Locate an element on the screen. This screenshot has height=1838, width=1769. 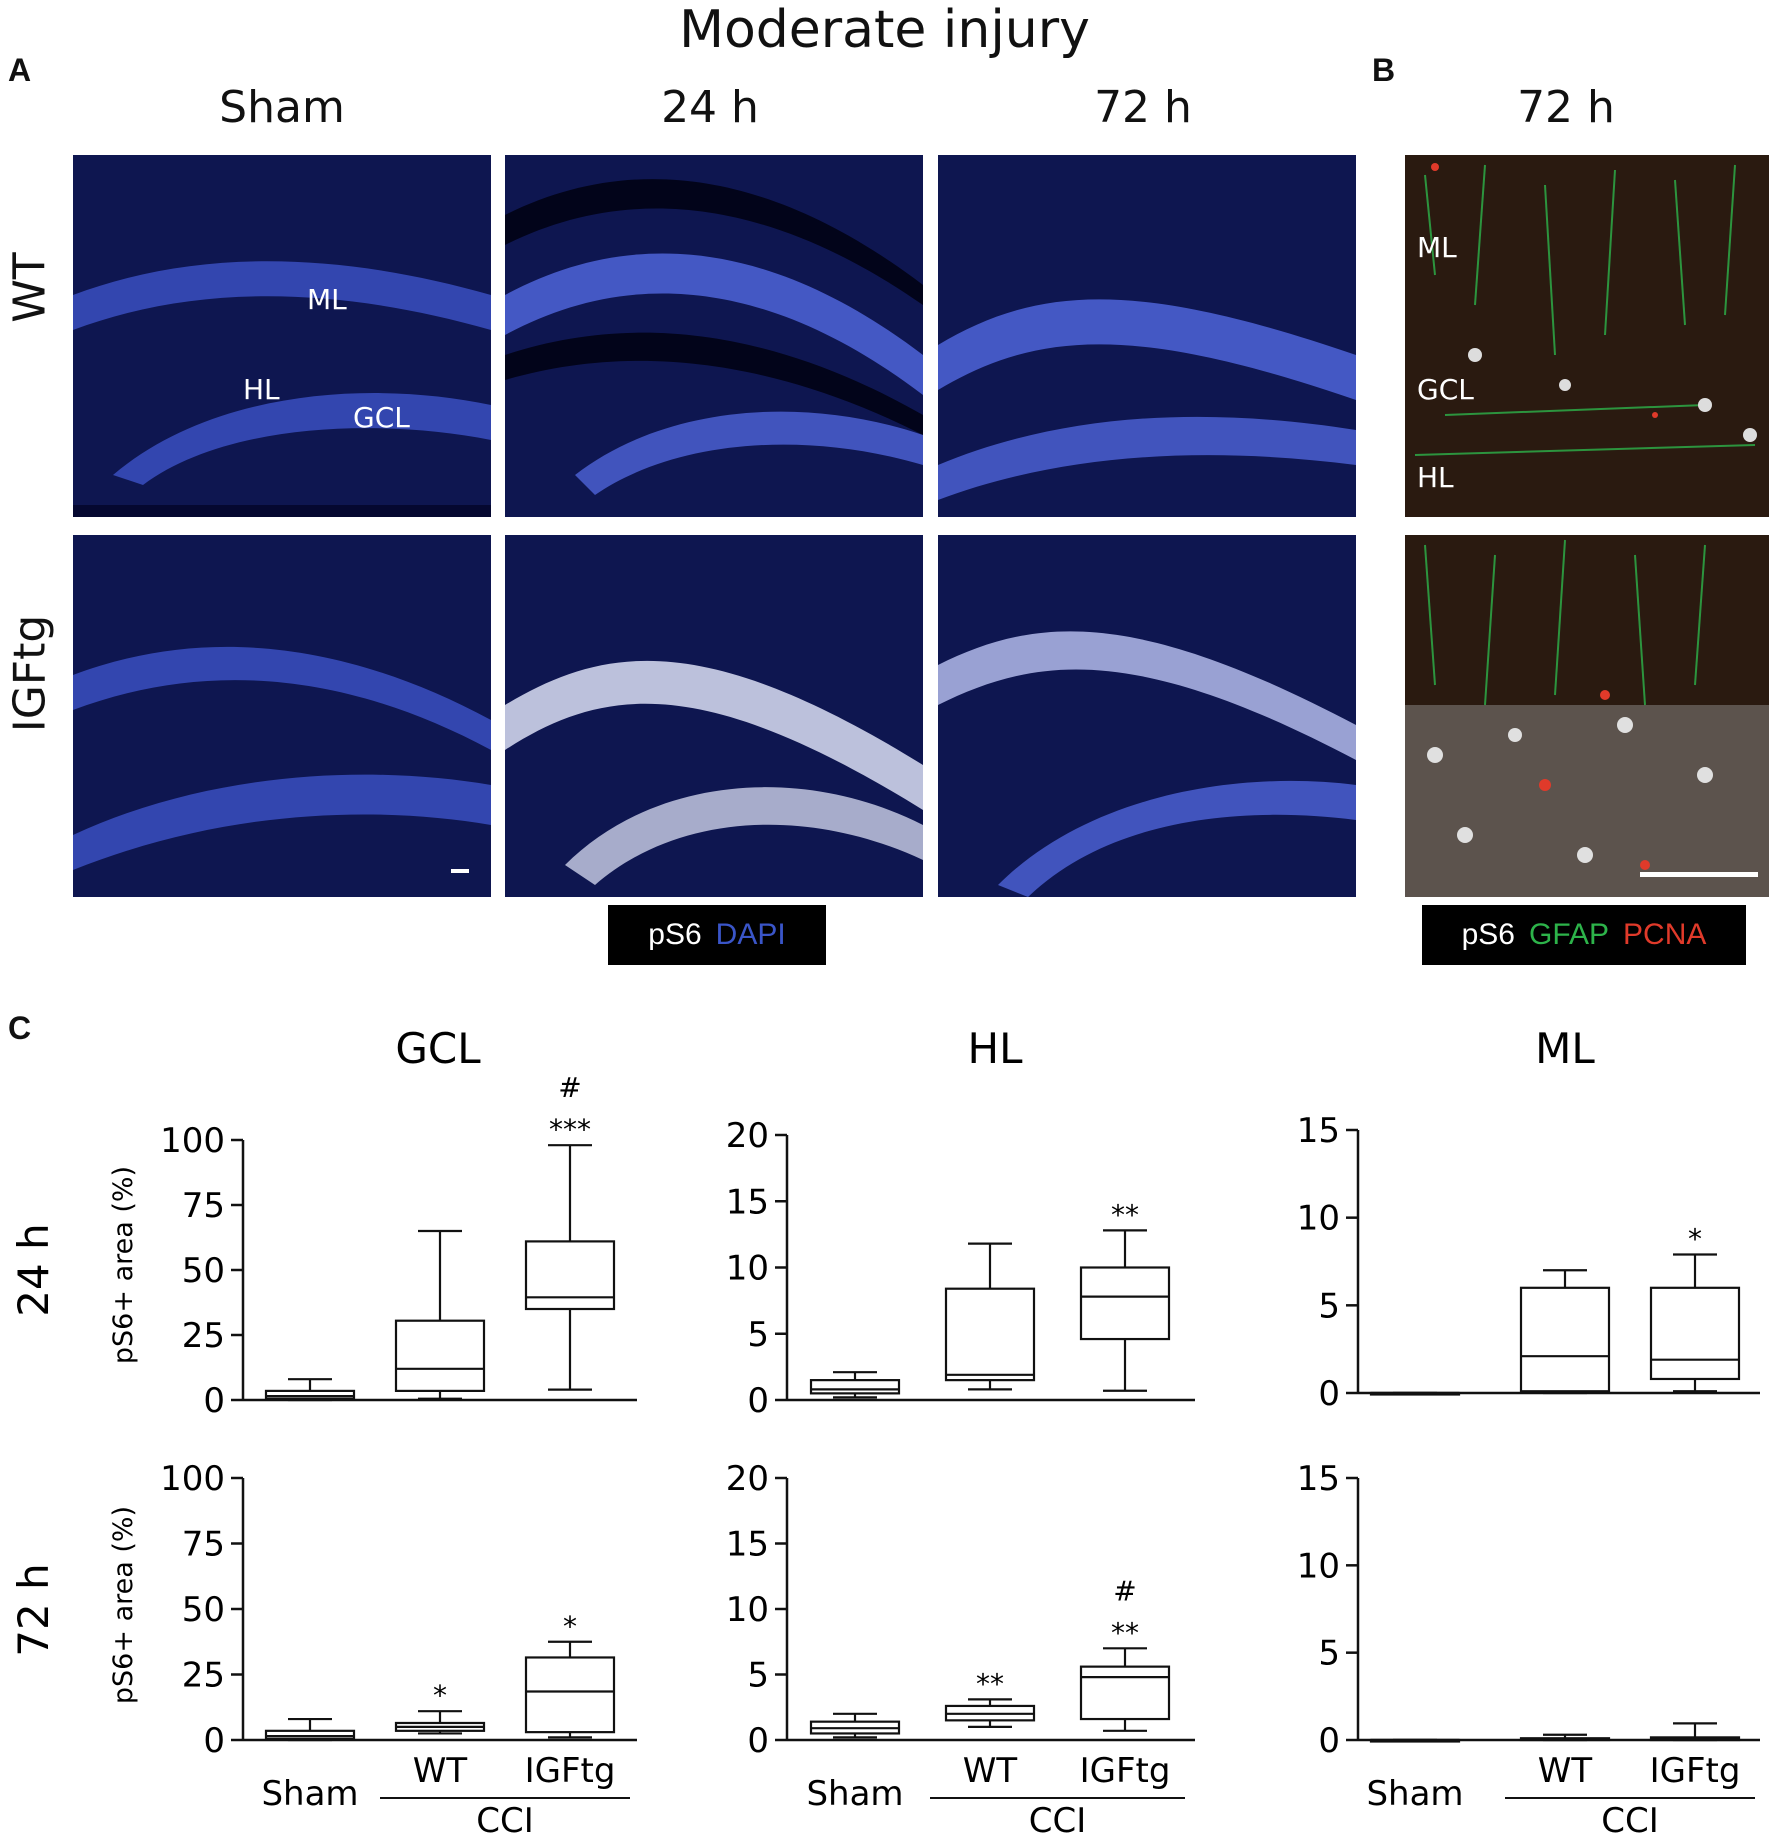
box-hl-24h-wt is located at coordinates (990, 1334).